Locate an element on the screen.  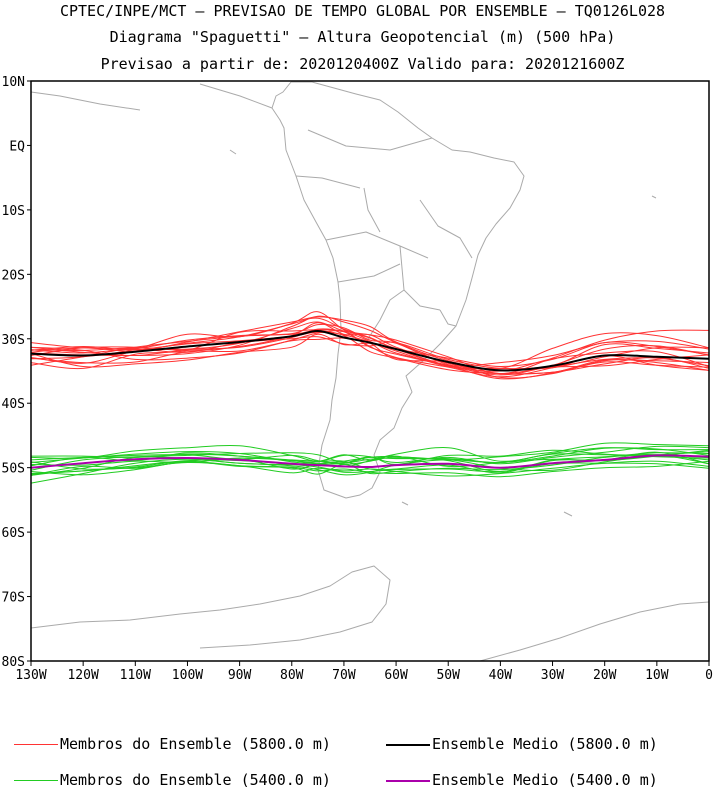
y-tick-label: 30S is located at coordinates (13, 340).